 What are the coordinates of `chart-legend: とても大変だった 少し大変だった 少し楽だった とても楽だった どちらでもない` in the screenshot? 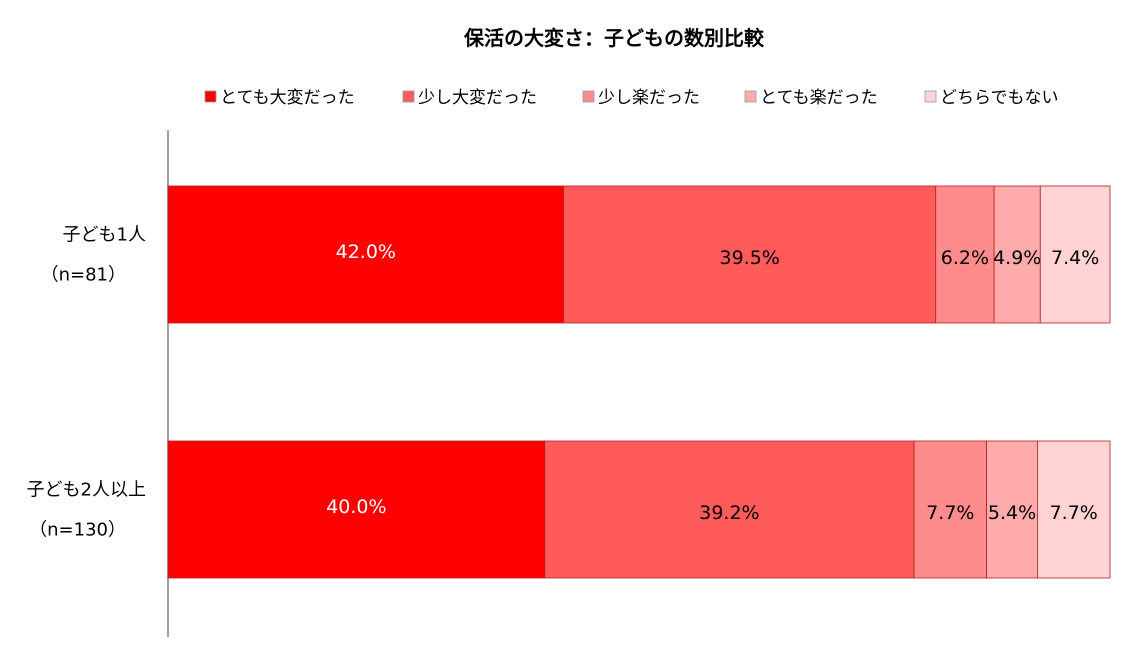 It's located at (631, 98).